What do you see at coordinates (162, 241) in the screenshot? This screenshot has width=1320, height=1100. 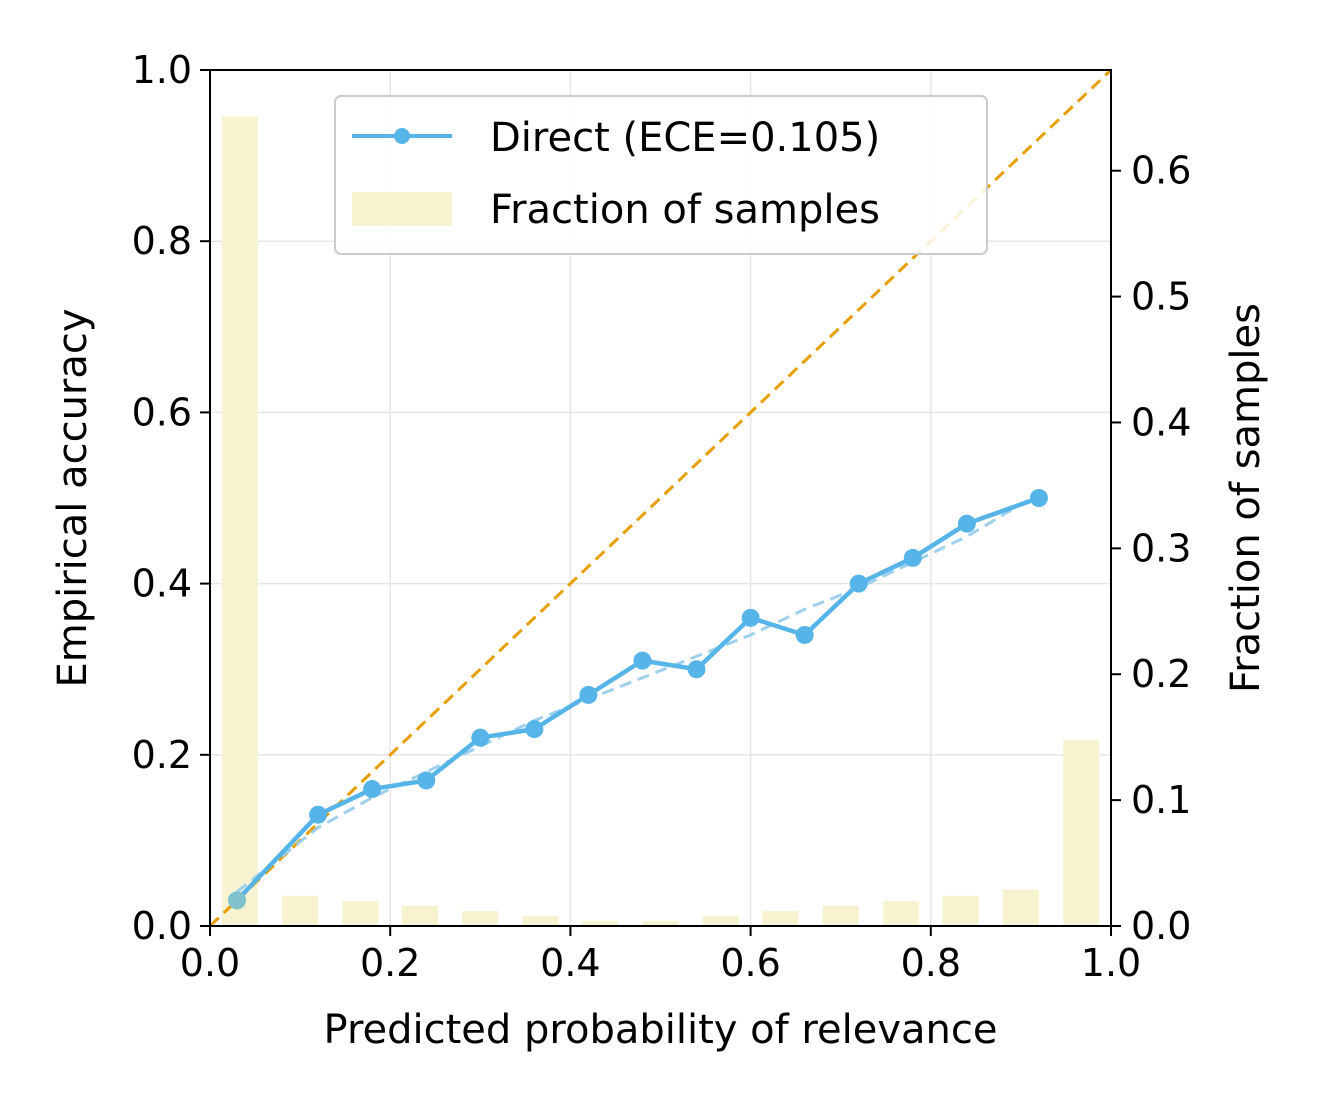 I see `y-tick-label-4: 0.8` at bounding box center [162, 241].